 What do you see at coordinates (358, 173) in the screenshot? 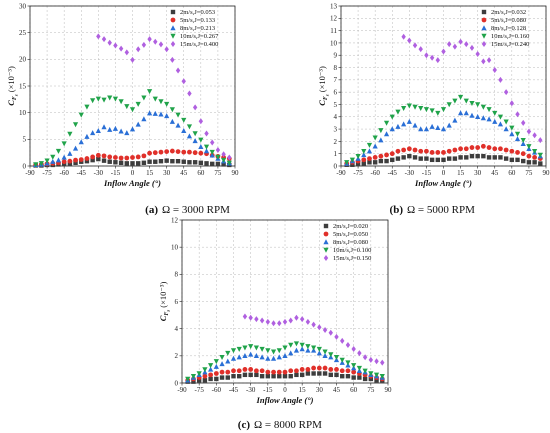
I see `x-tick-label: -75` at bounding box center [358, 173].